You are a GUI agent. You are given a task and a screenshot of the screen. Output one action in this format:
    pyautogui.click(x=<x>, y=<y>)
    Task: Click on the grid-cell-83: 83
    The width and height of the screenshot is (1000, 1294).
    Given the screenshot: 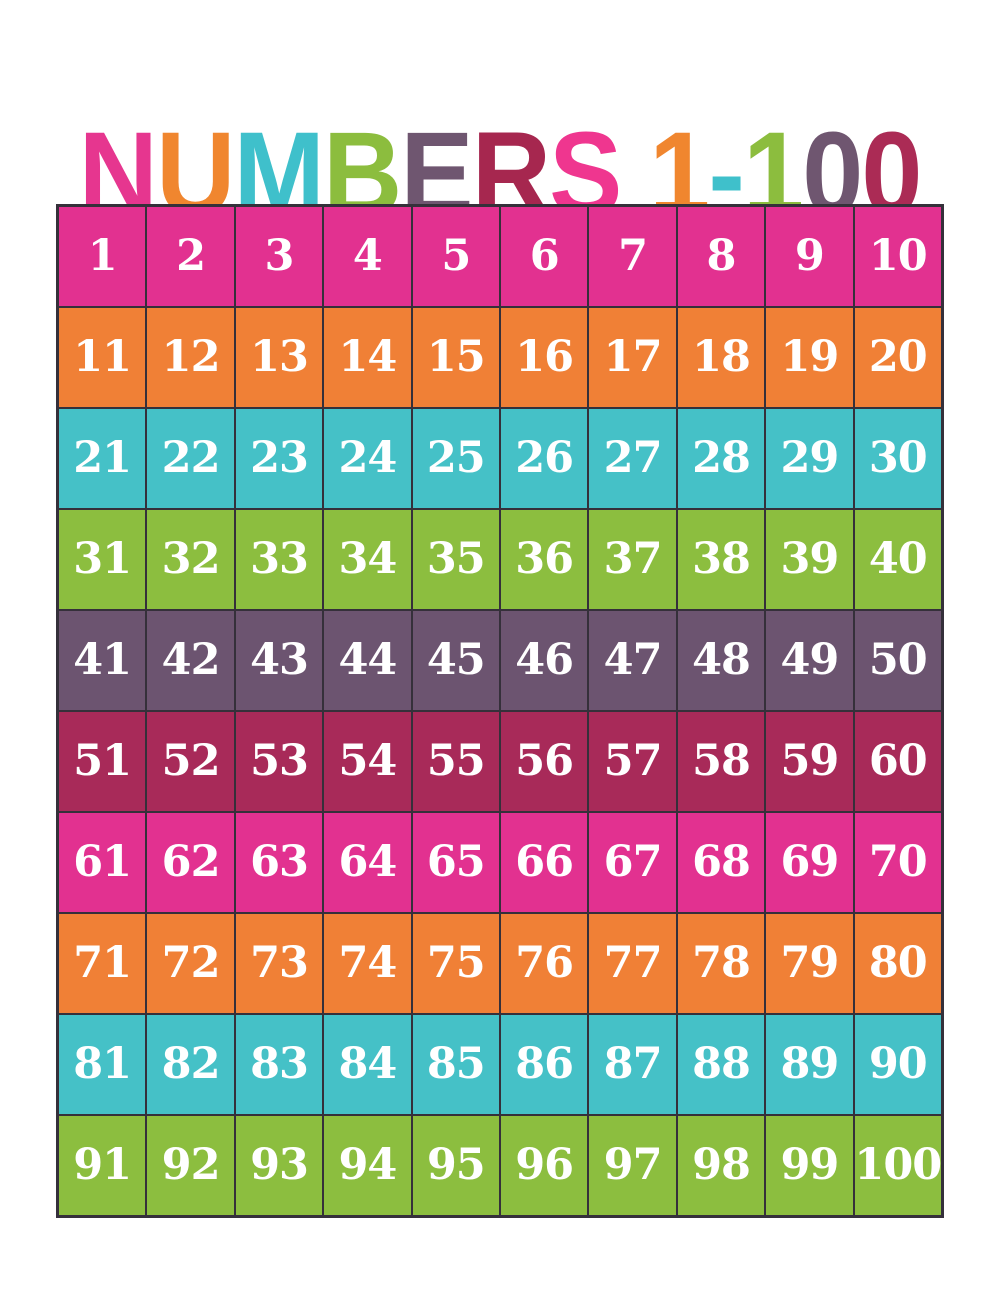 What is the action you would take?
    pyautogui.click(x=279, y=1064)
    